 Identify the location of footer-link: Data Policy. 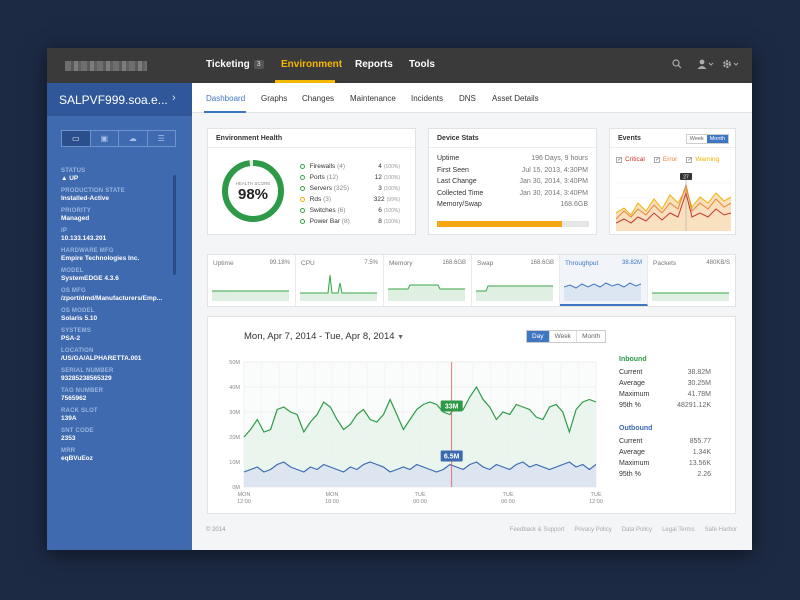
(637, 530).